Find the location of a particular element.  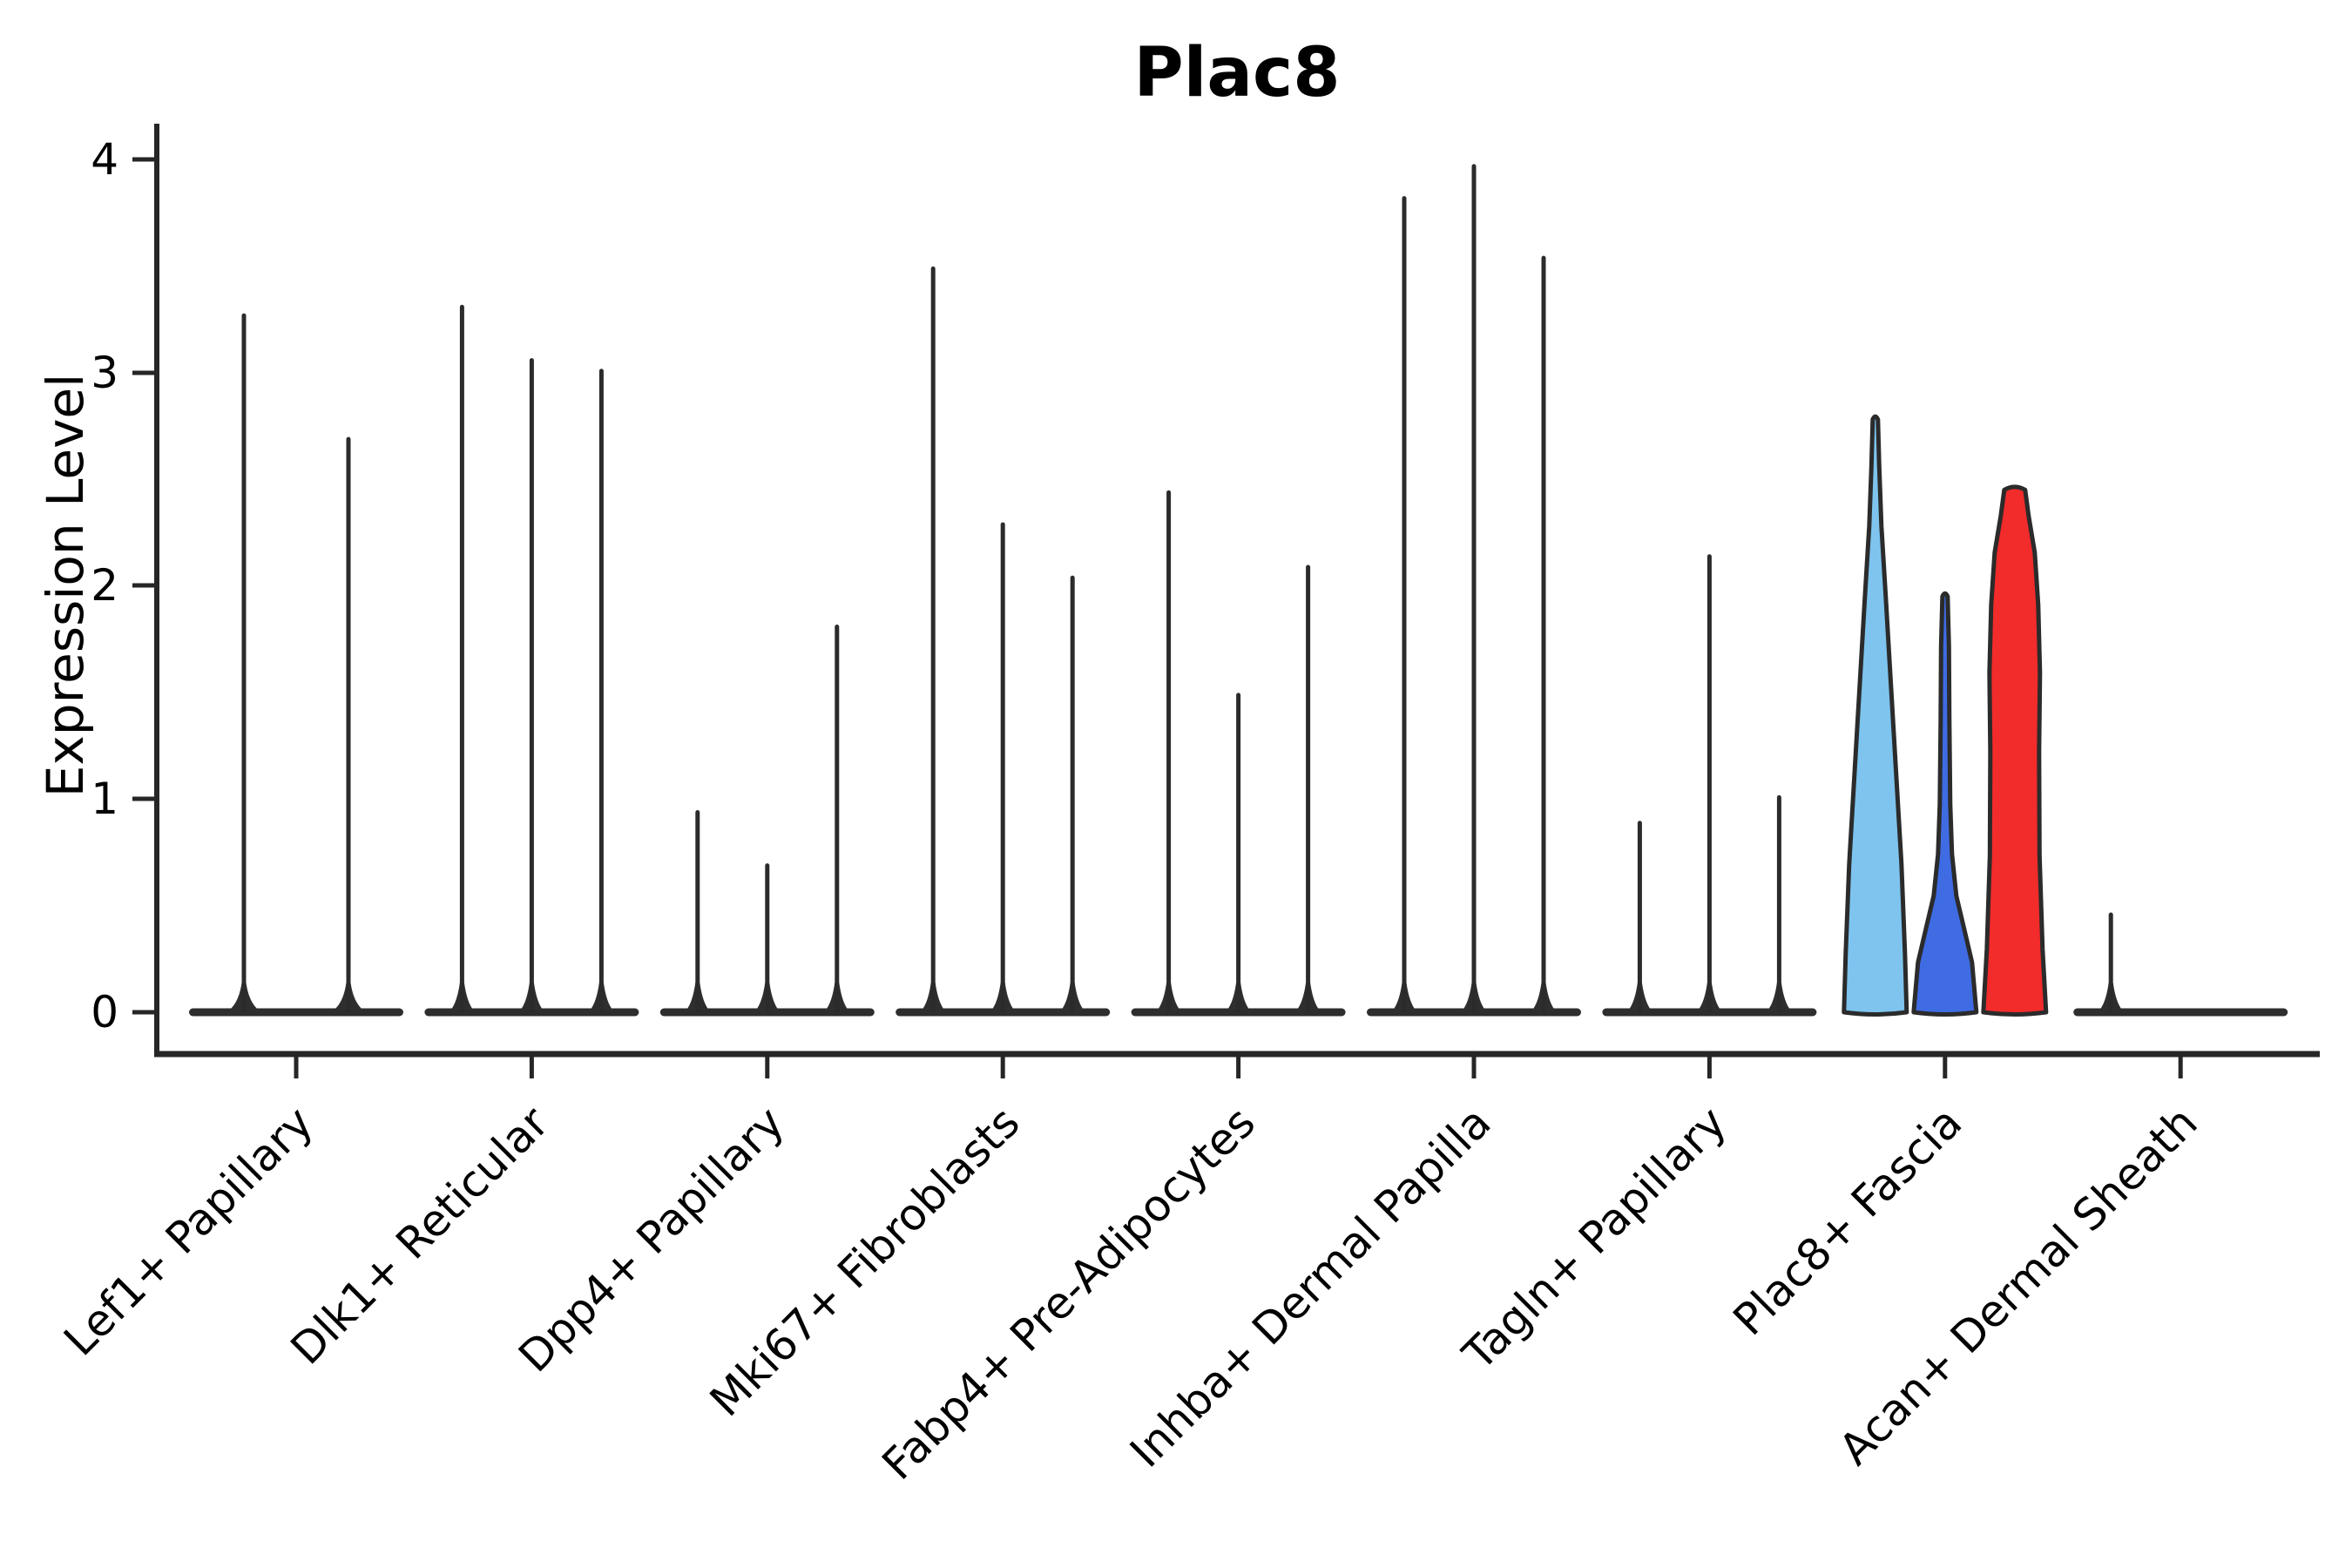

x-tick-label: Lef1+ Papillary is located at coordinates (188, 1231).